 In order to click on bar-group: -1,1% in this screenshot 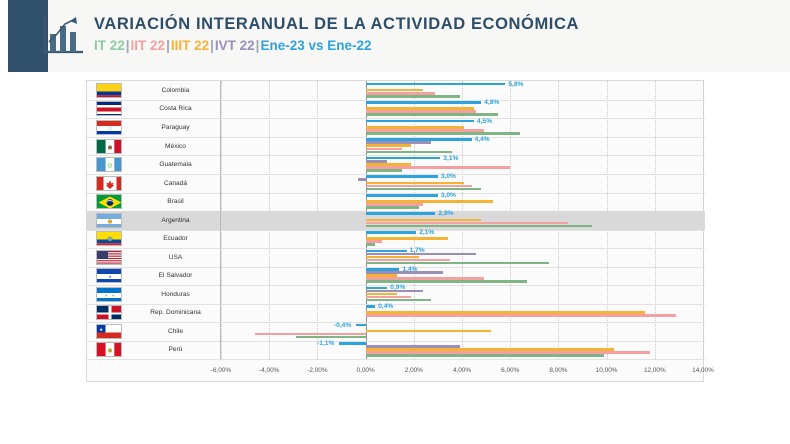, I will do `click(463, 349)`.